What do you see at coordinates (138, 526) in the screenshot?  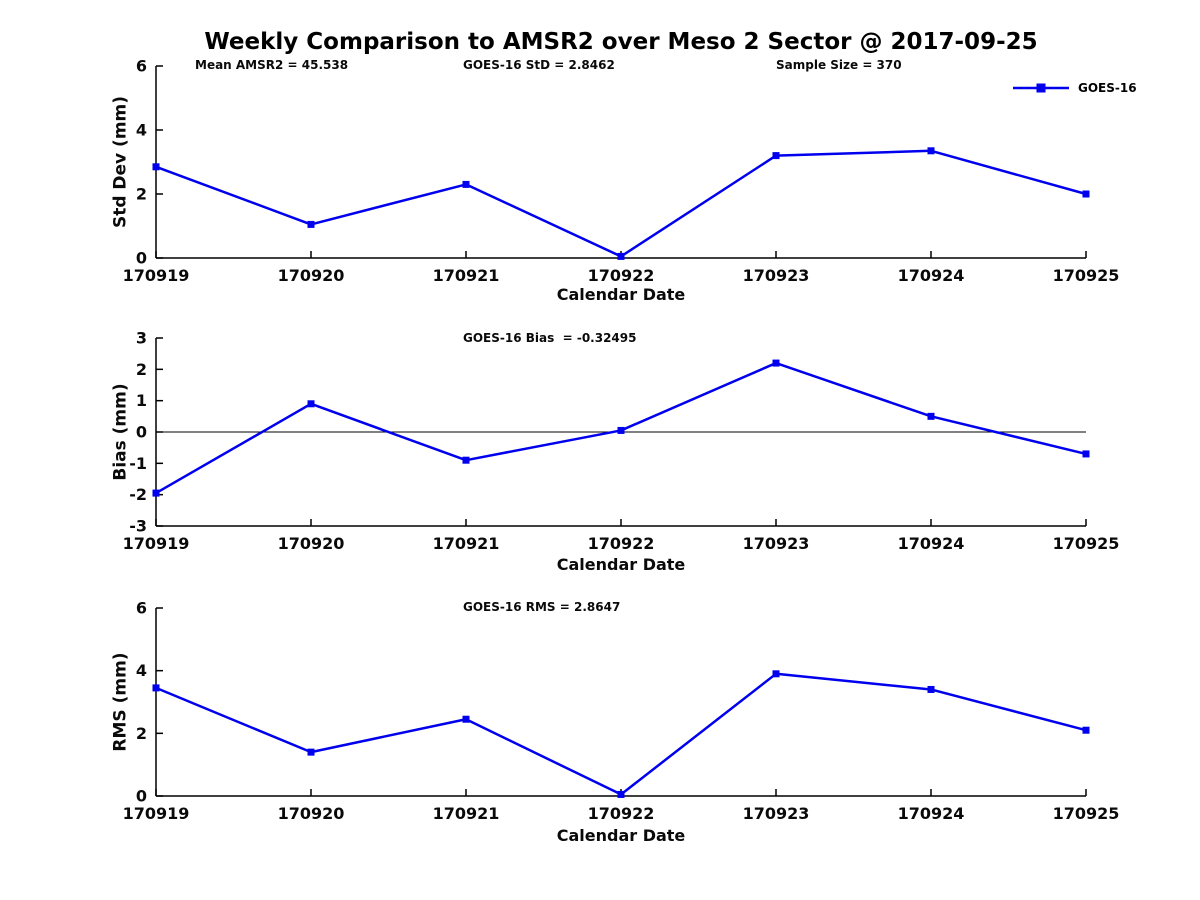 I see `y-tick-label: -3` at bounding box center [138, 526].